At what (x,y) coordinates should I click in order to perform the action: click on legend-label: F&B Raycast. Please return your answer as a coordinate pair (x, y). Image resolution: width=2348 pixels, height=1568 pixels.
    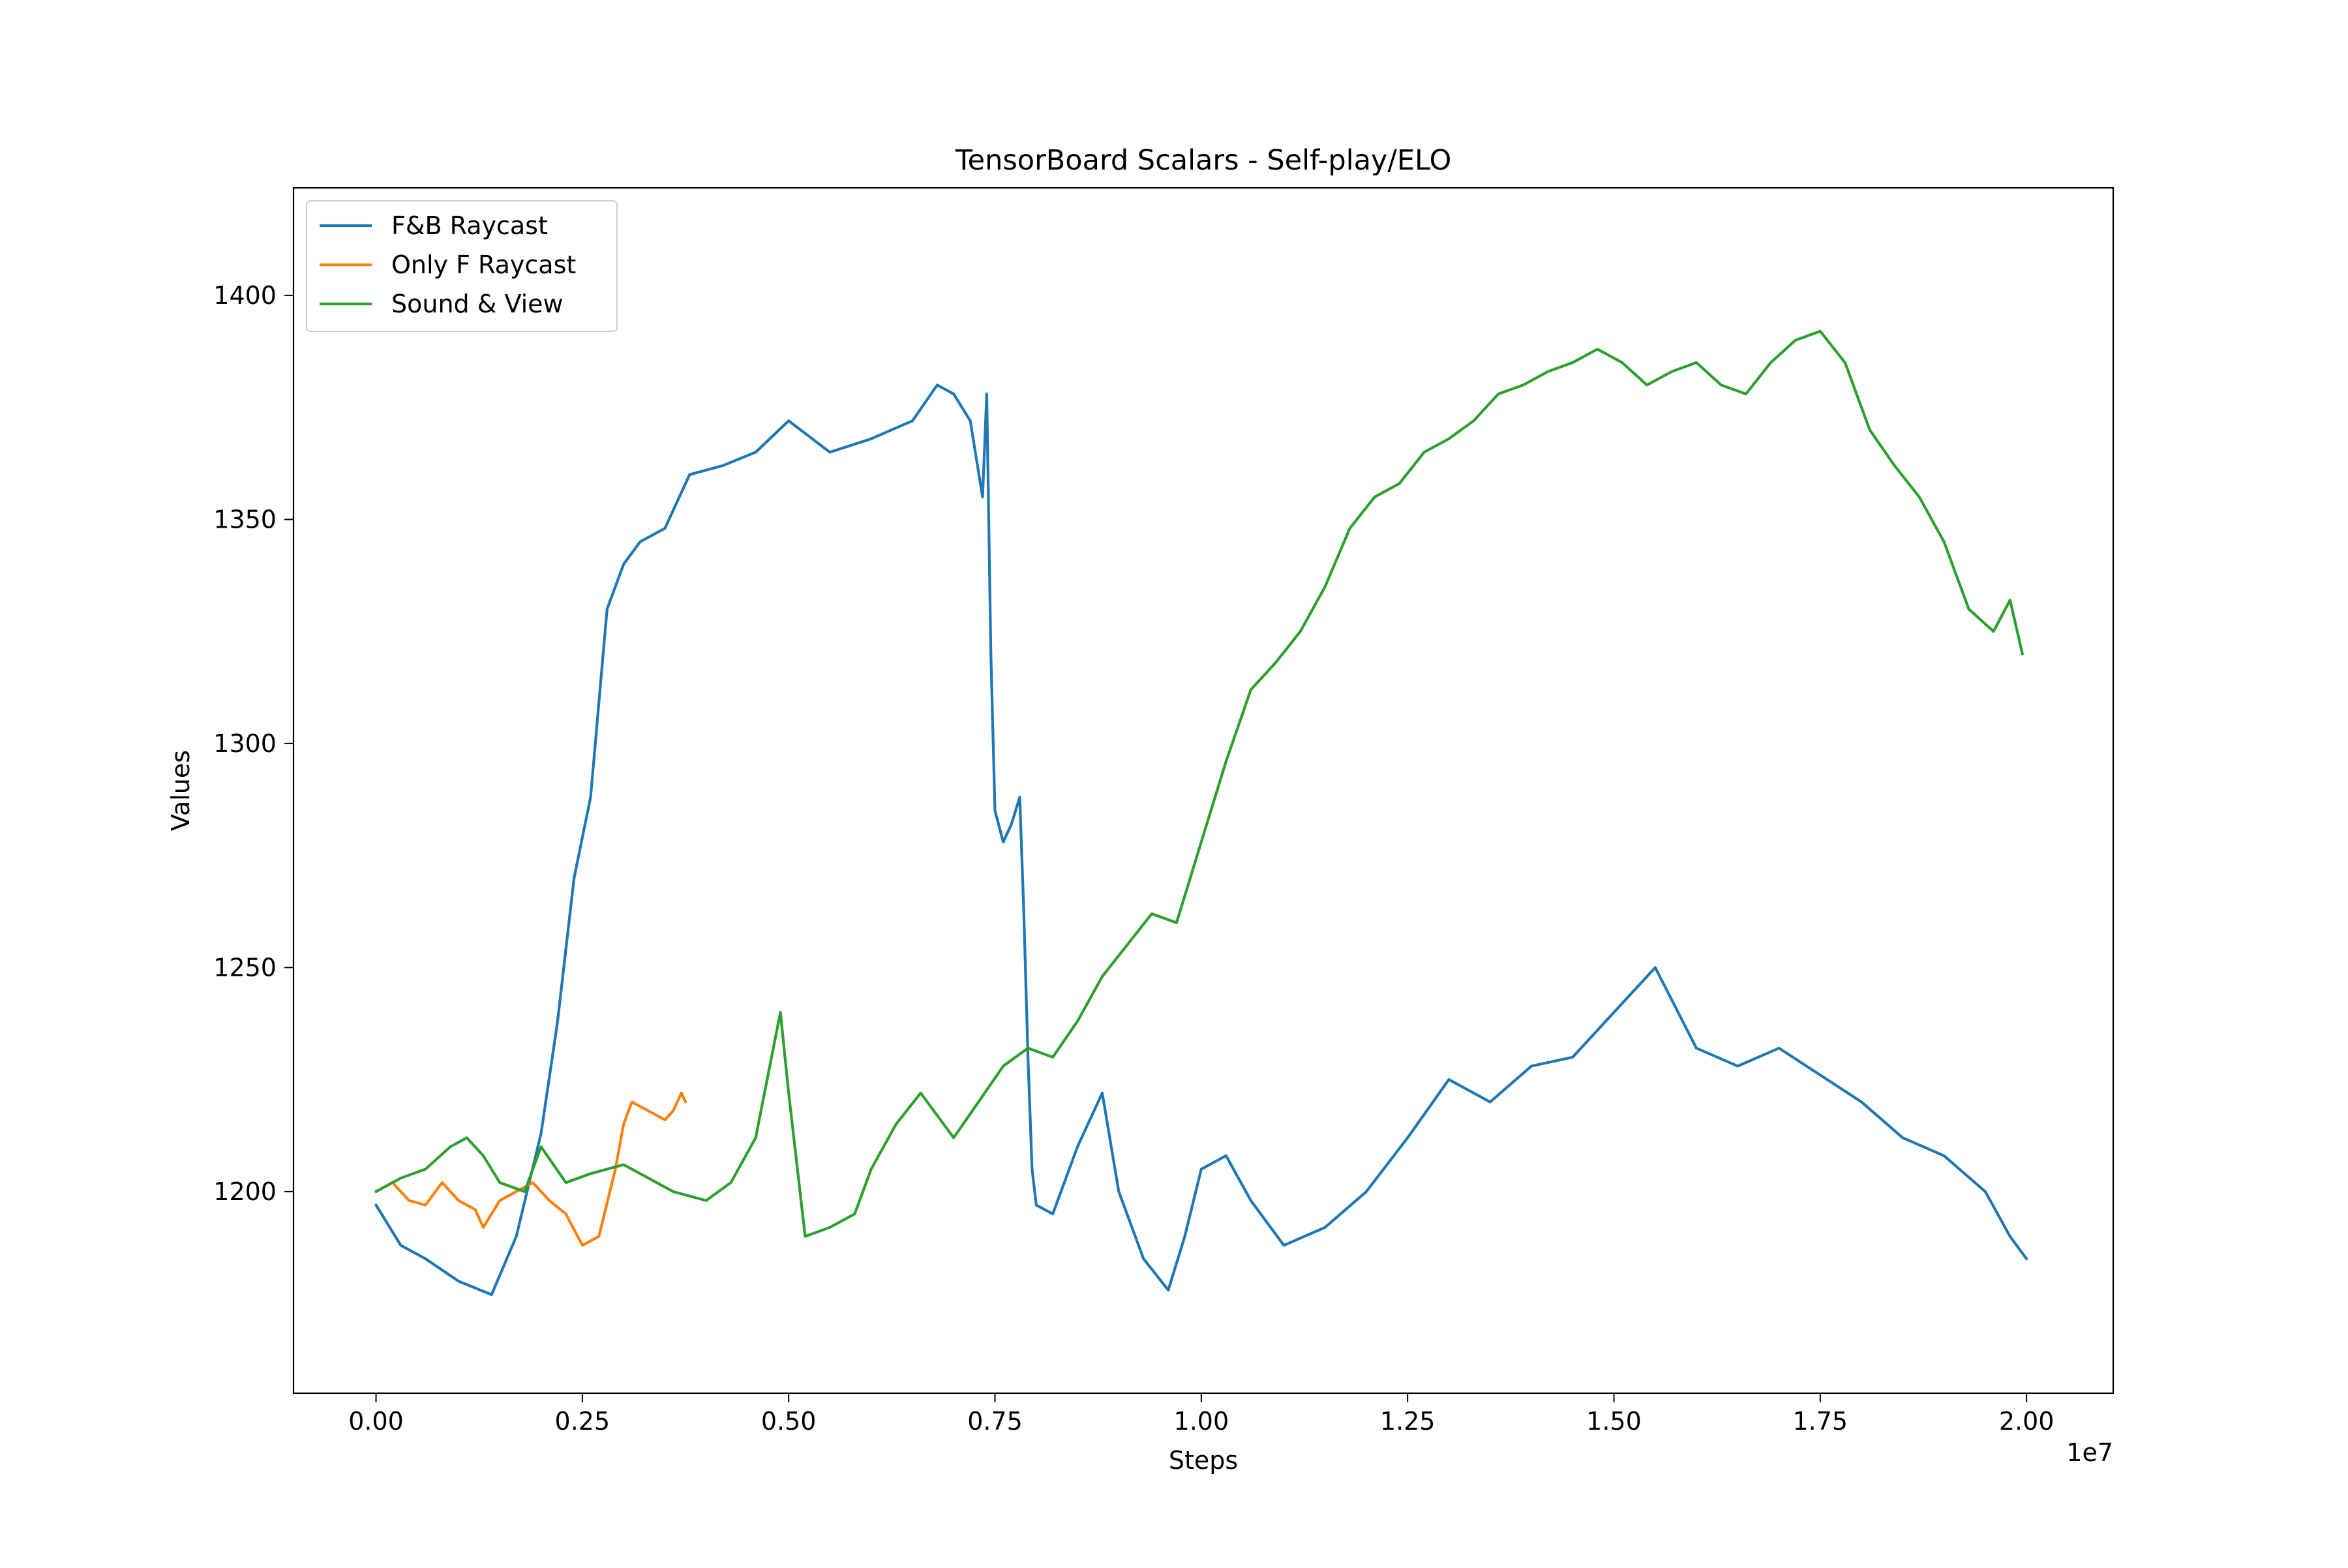
    Looking at the image, I should click on (470, 225).